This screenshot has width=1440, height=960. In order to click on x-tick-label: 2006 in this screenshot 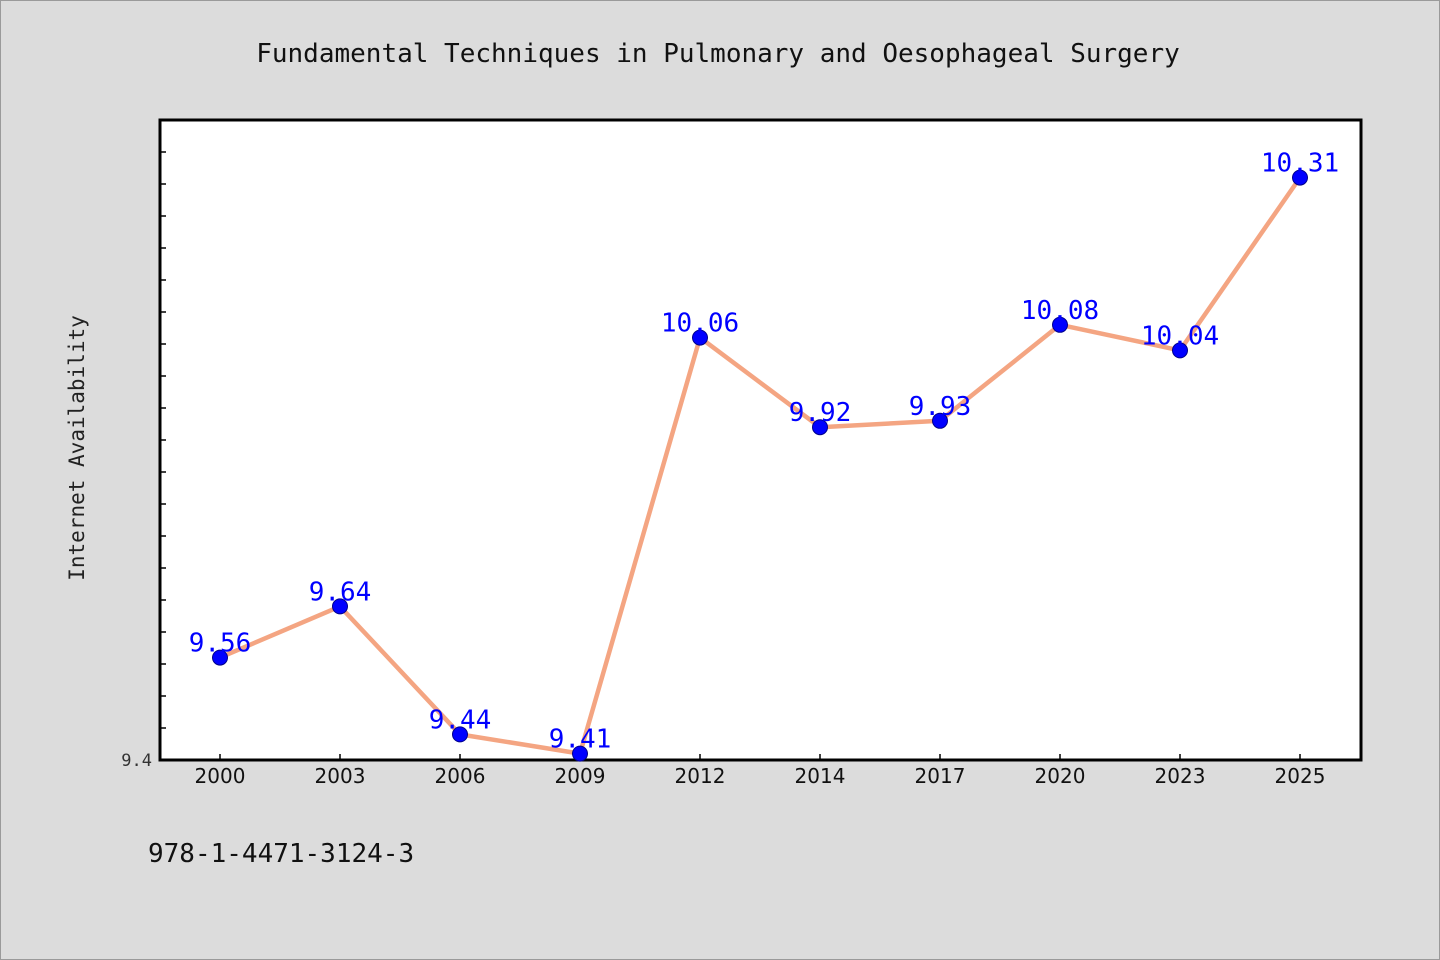, I will do `click(460, 776)`.